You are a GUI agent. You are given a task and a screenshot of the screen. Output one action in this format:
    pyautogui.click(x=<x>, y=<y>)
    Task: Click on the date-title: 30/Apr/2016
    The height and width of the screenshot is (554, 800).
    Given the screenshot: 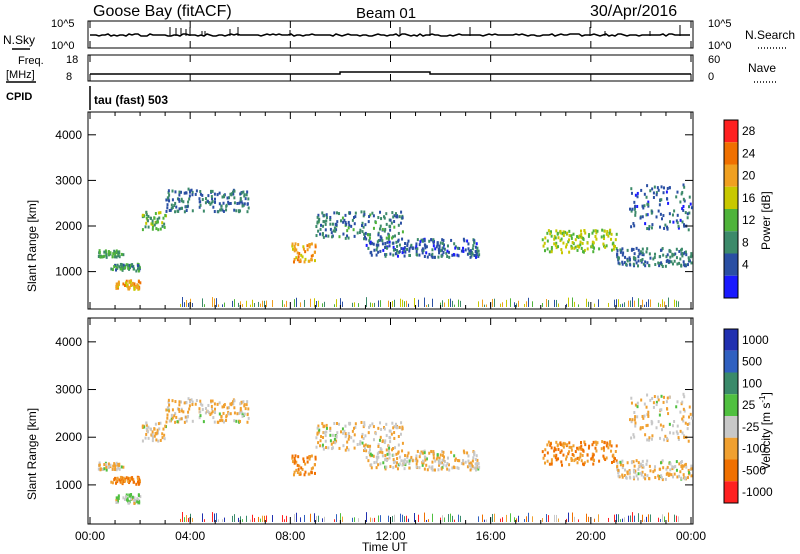 What is the action you would take?
    pyautogui.click(x=633, y=11)
    